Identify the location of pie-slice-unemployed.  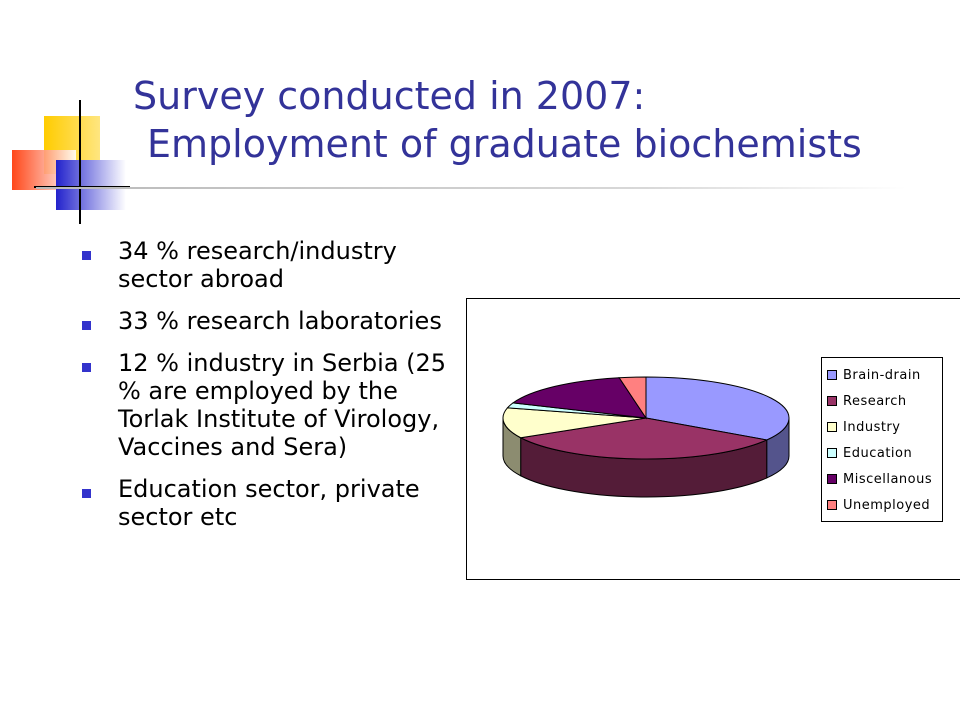
(632, 398).